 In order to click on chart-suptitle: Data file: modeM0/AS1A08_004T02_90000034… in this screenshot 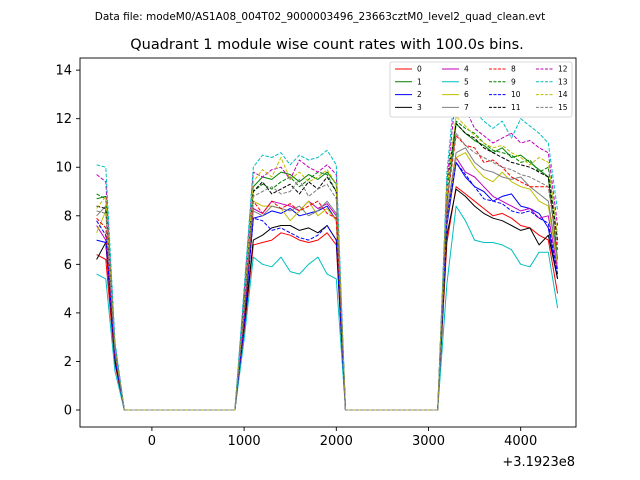, I will do `click(320, 17)`.